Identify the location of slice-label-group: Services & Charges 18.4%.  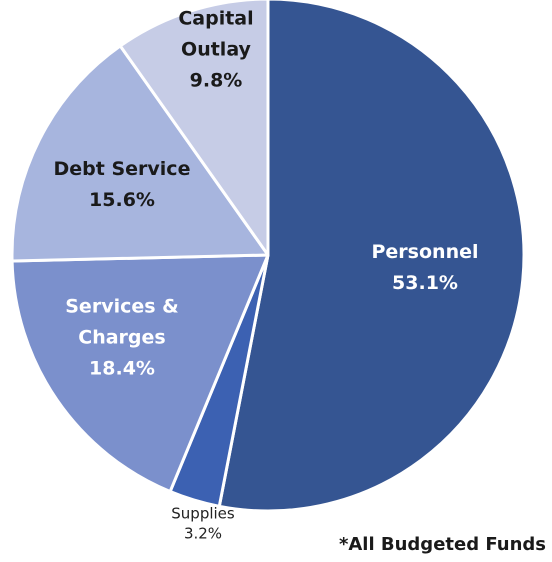
(121, 338).